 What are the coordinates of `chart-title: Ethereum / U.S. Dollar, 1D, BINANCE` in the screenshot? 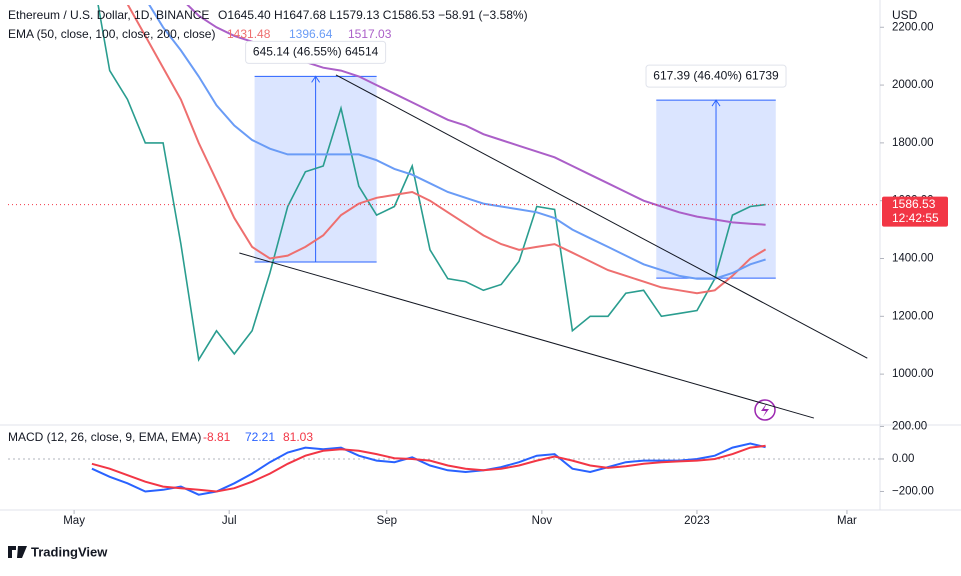 It's located at (108, 15).